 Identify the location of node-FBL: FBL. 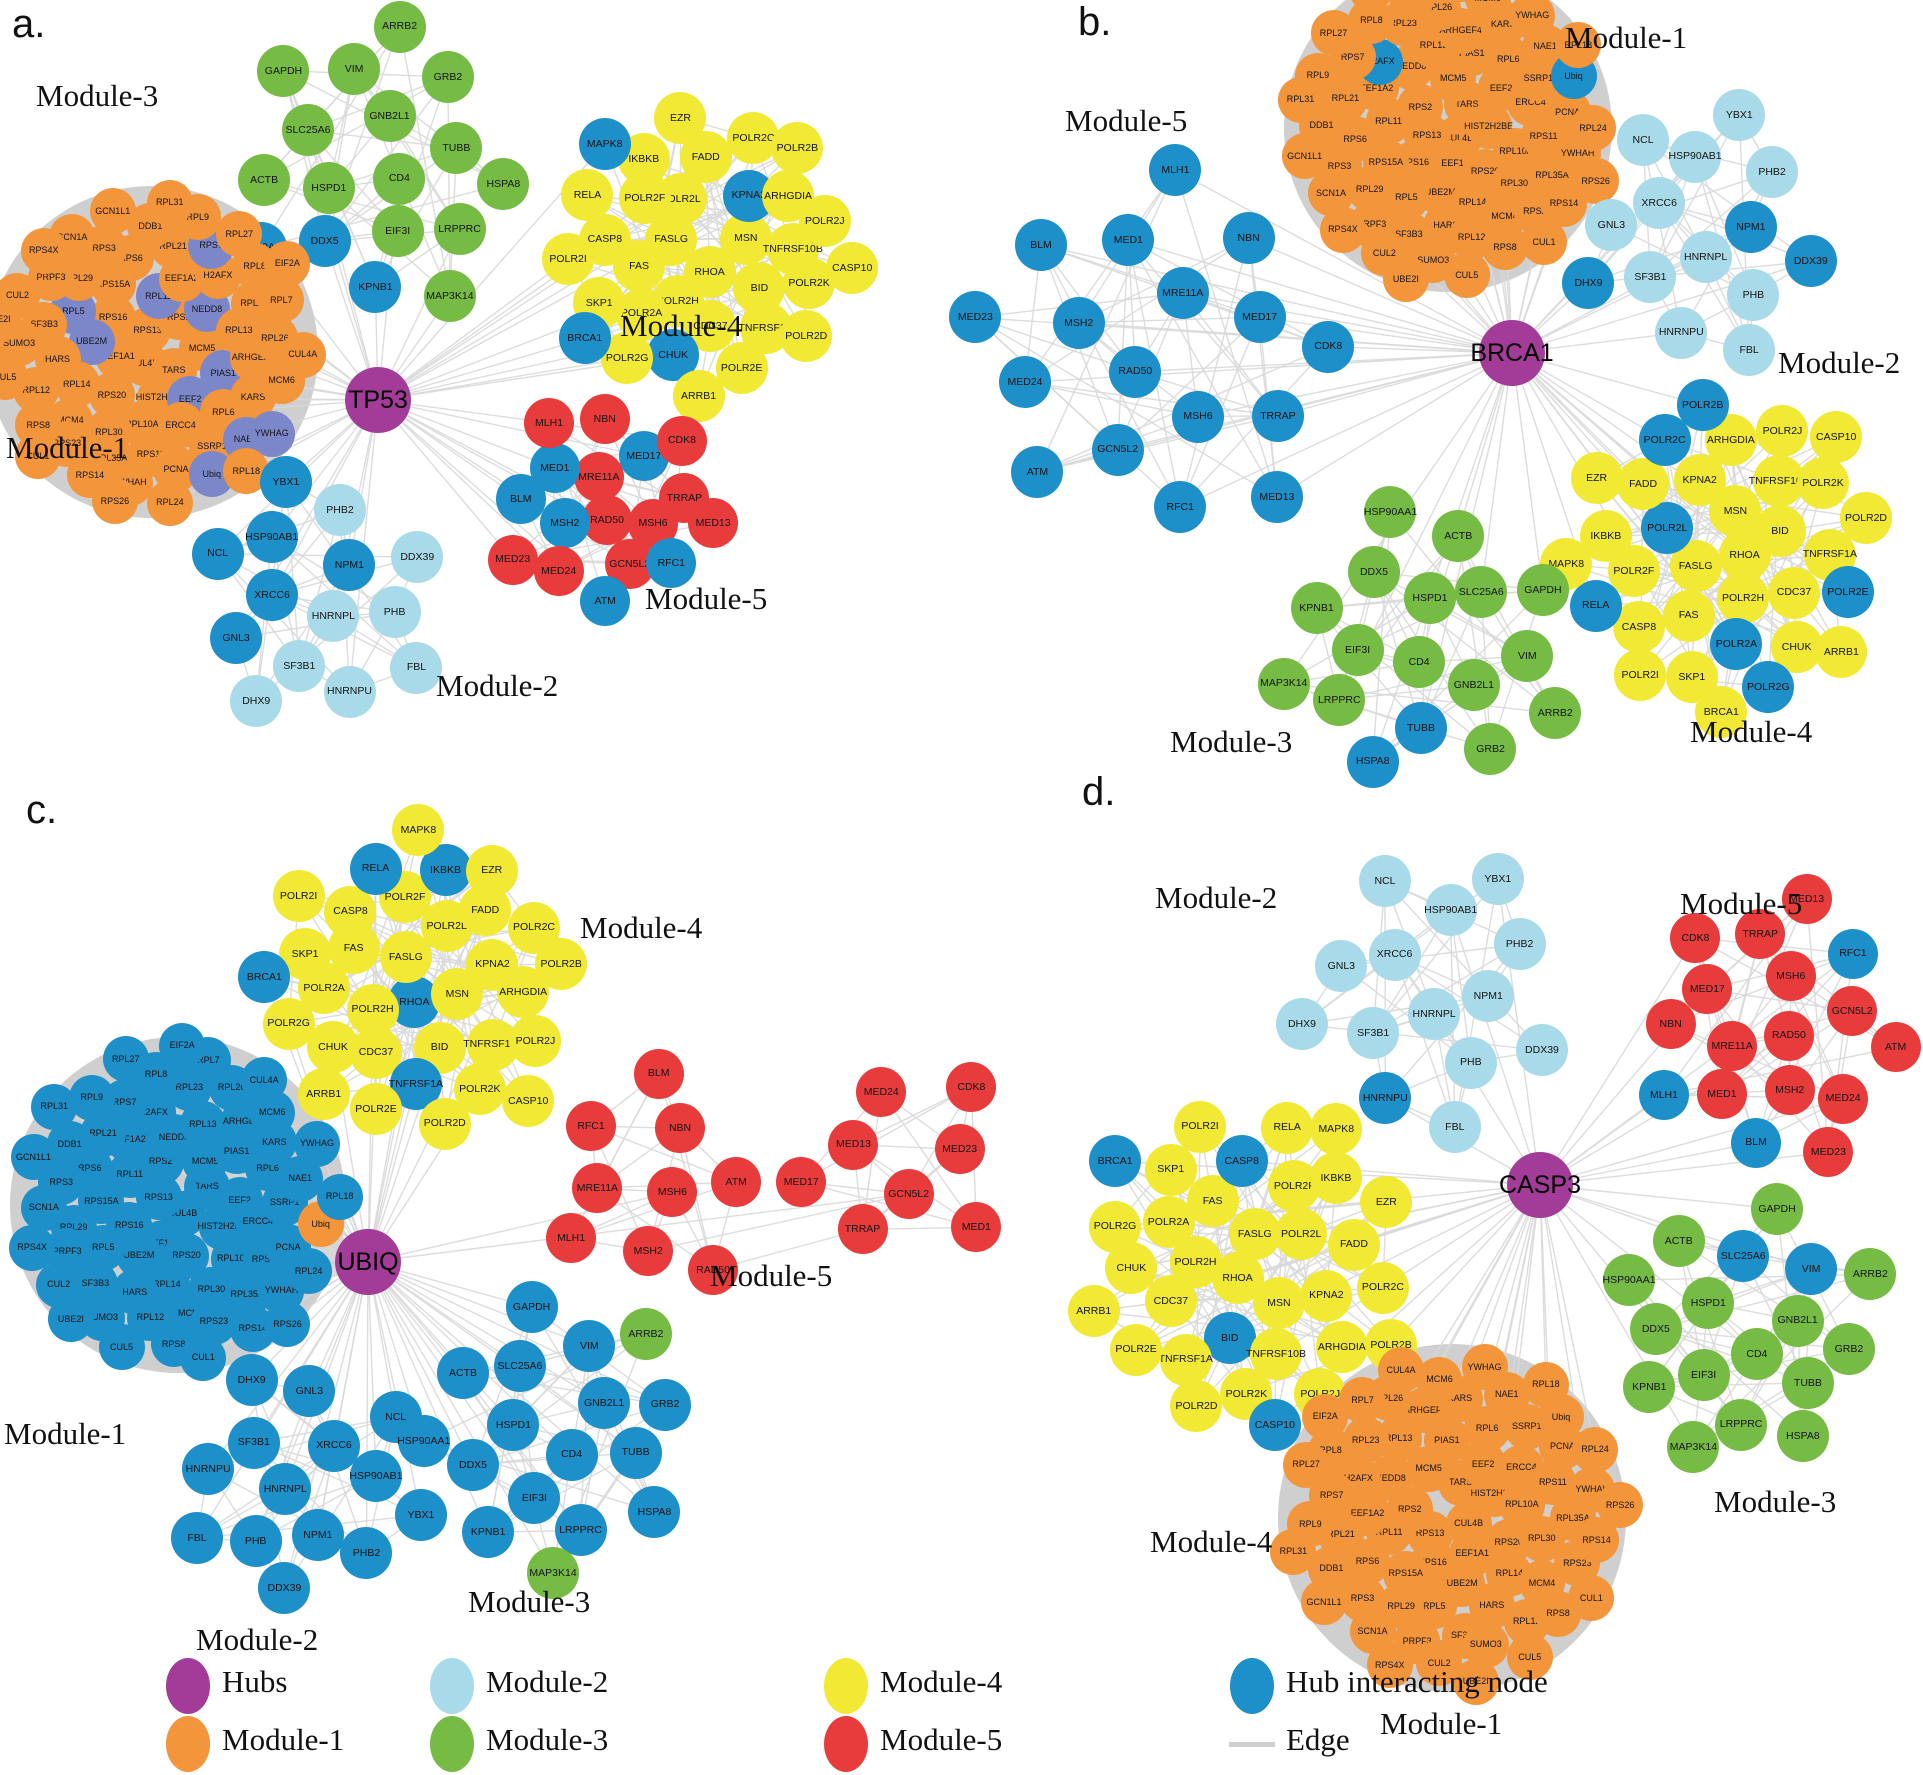
(197, 1538).